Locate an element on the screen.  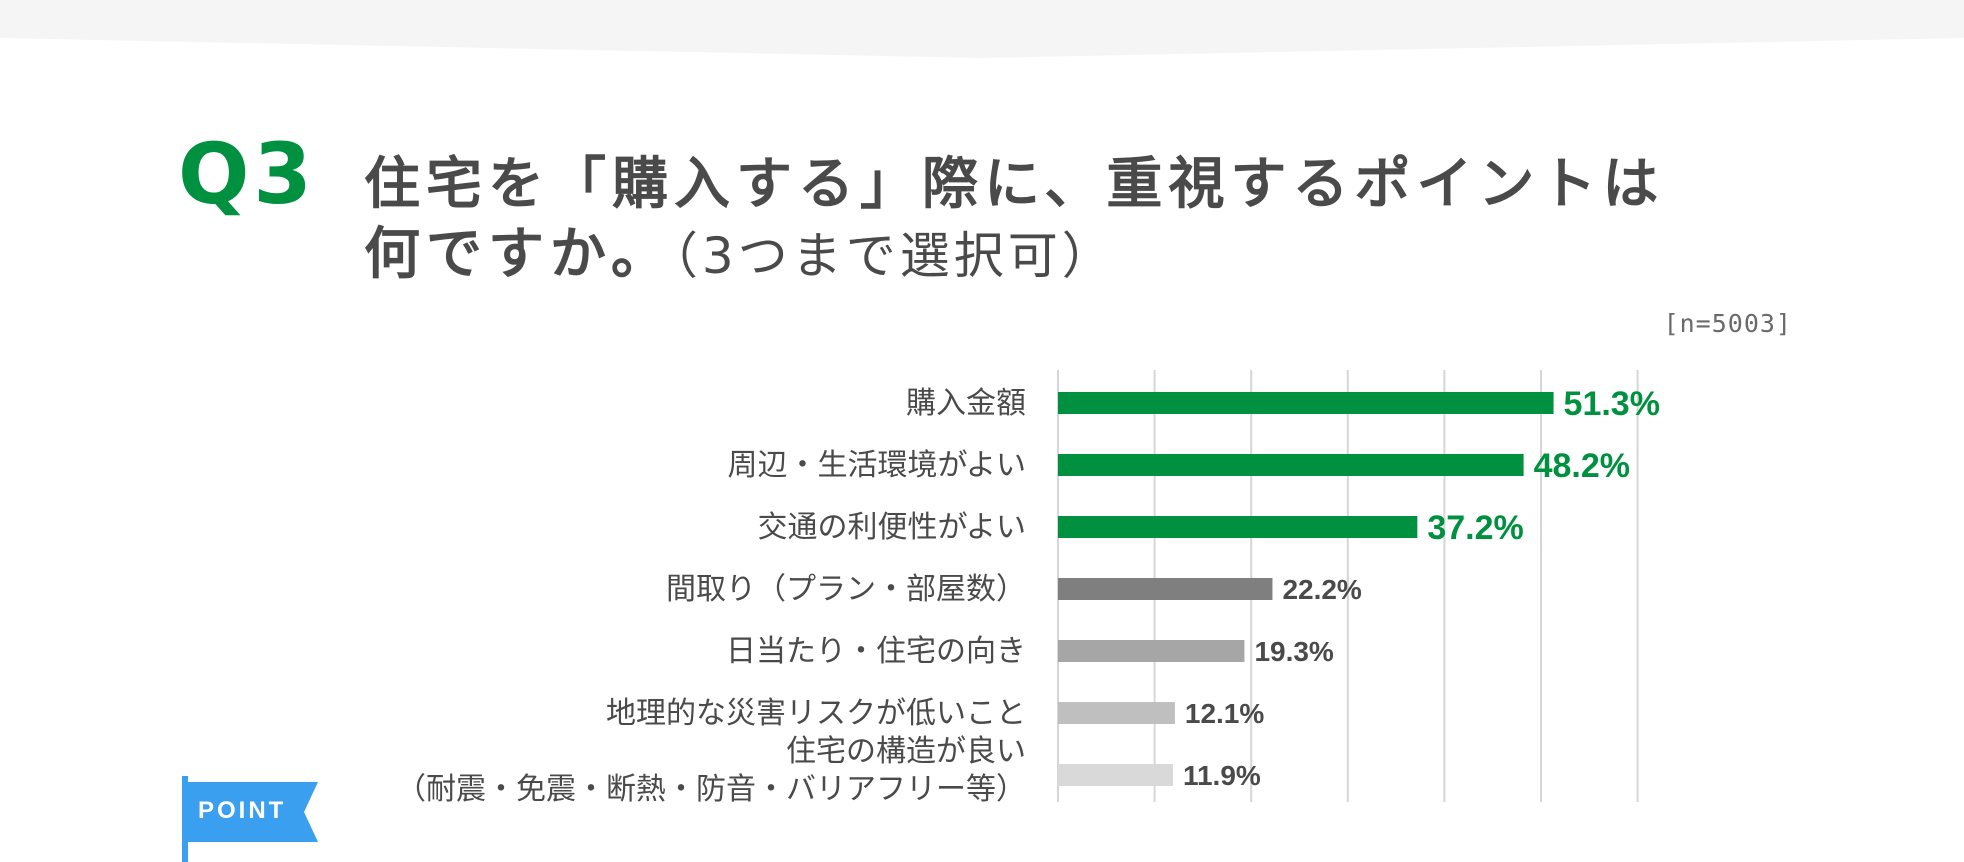
category-label: 日当たり・住宅の向き is located at coordinates (876, 651).